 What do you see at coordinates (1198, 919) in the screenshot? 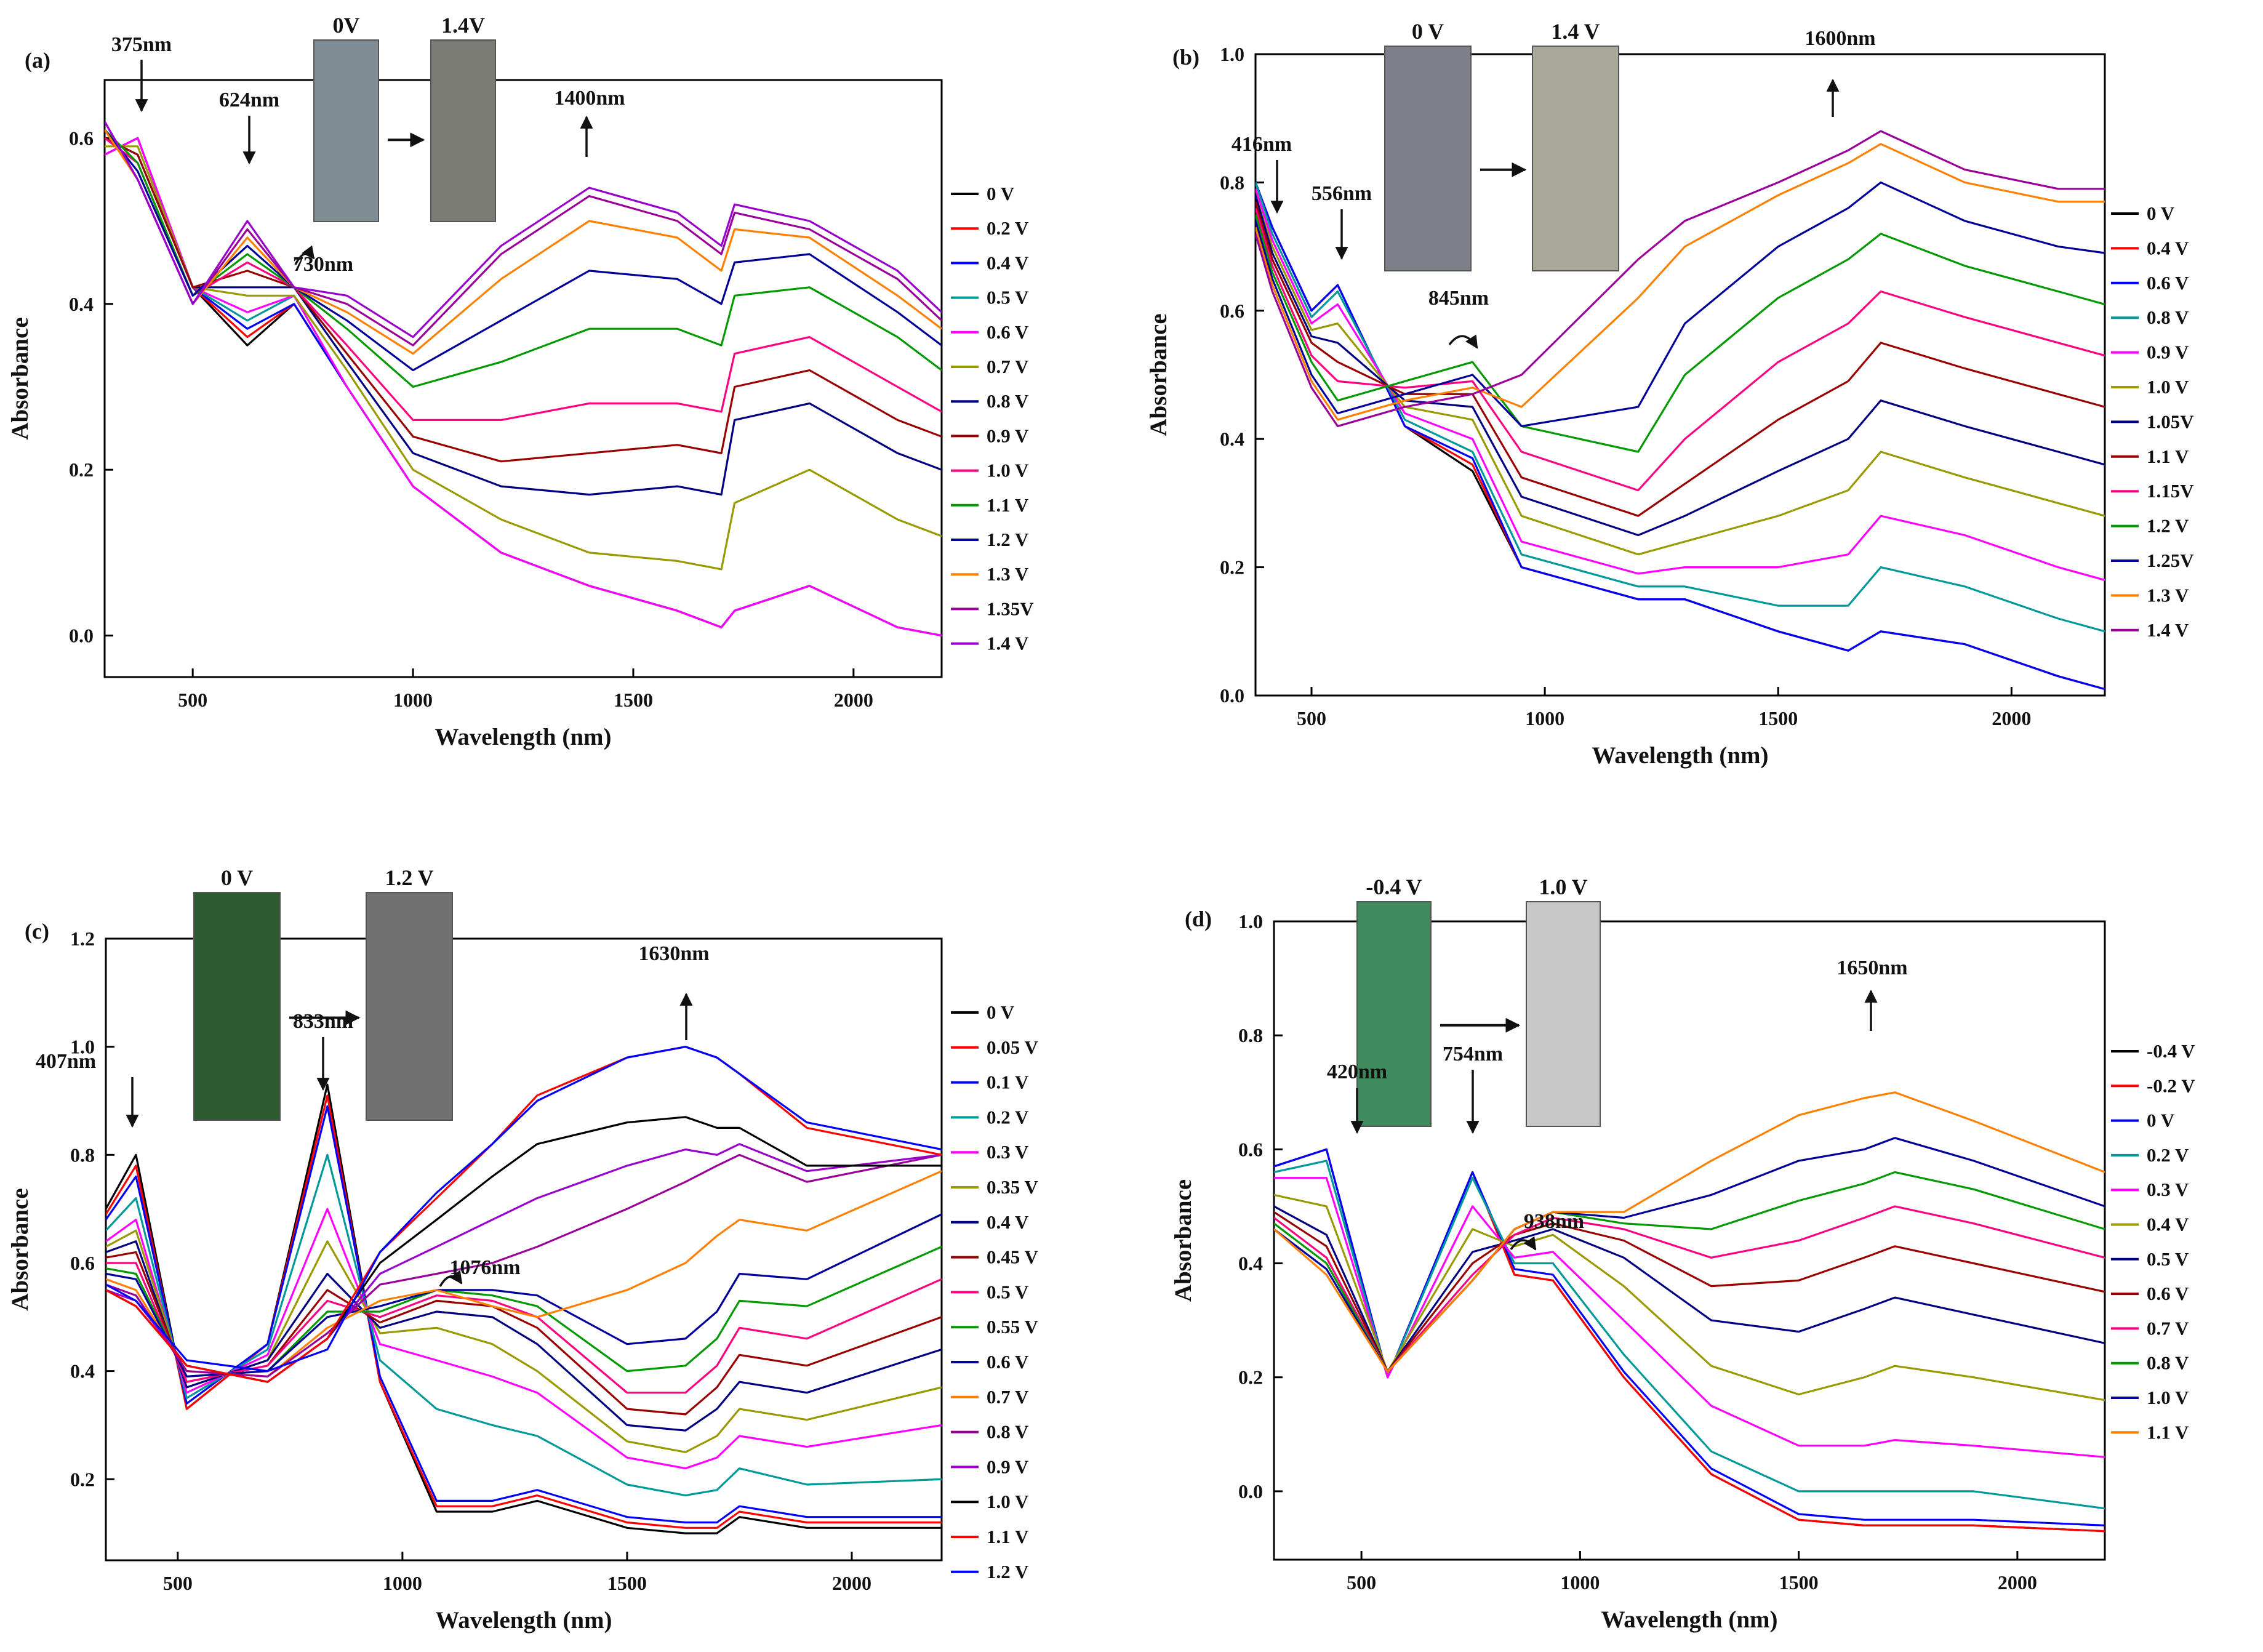
I see `panel-label: (d)` at bounding box center [1198, 919].